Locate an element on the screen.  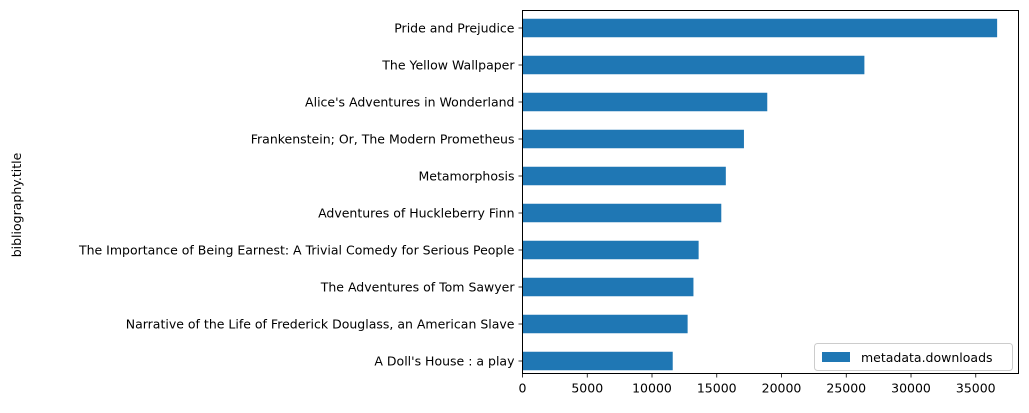
y-tick-label: Metamorphosis is located at coordinates (466, 176).